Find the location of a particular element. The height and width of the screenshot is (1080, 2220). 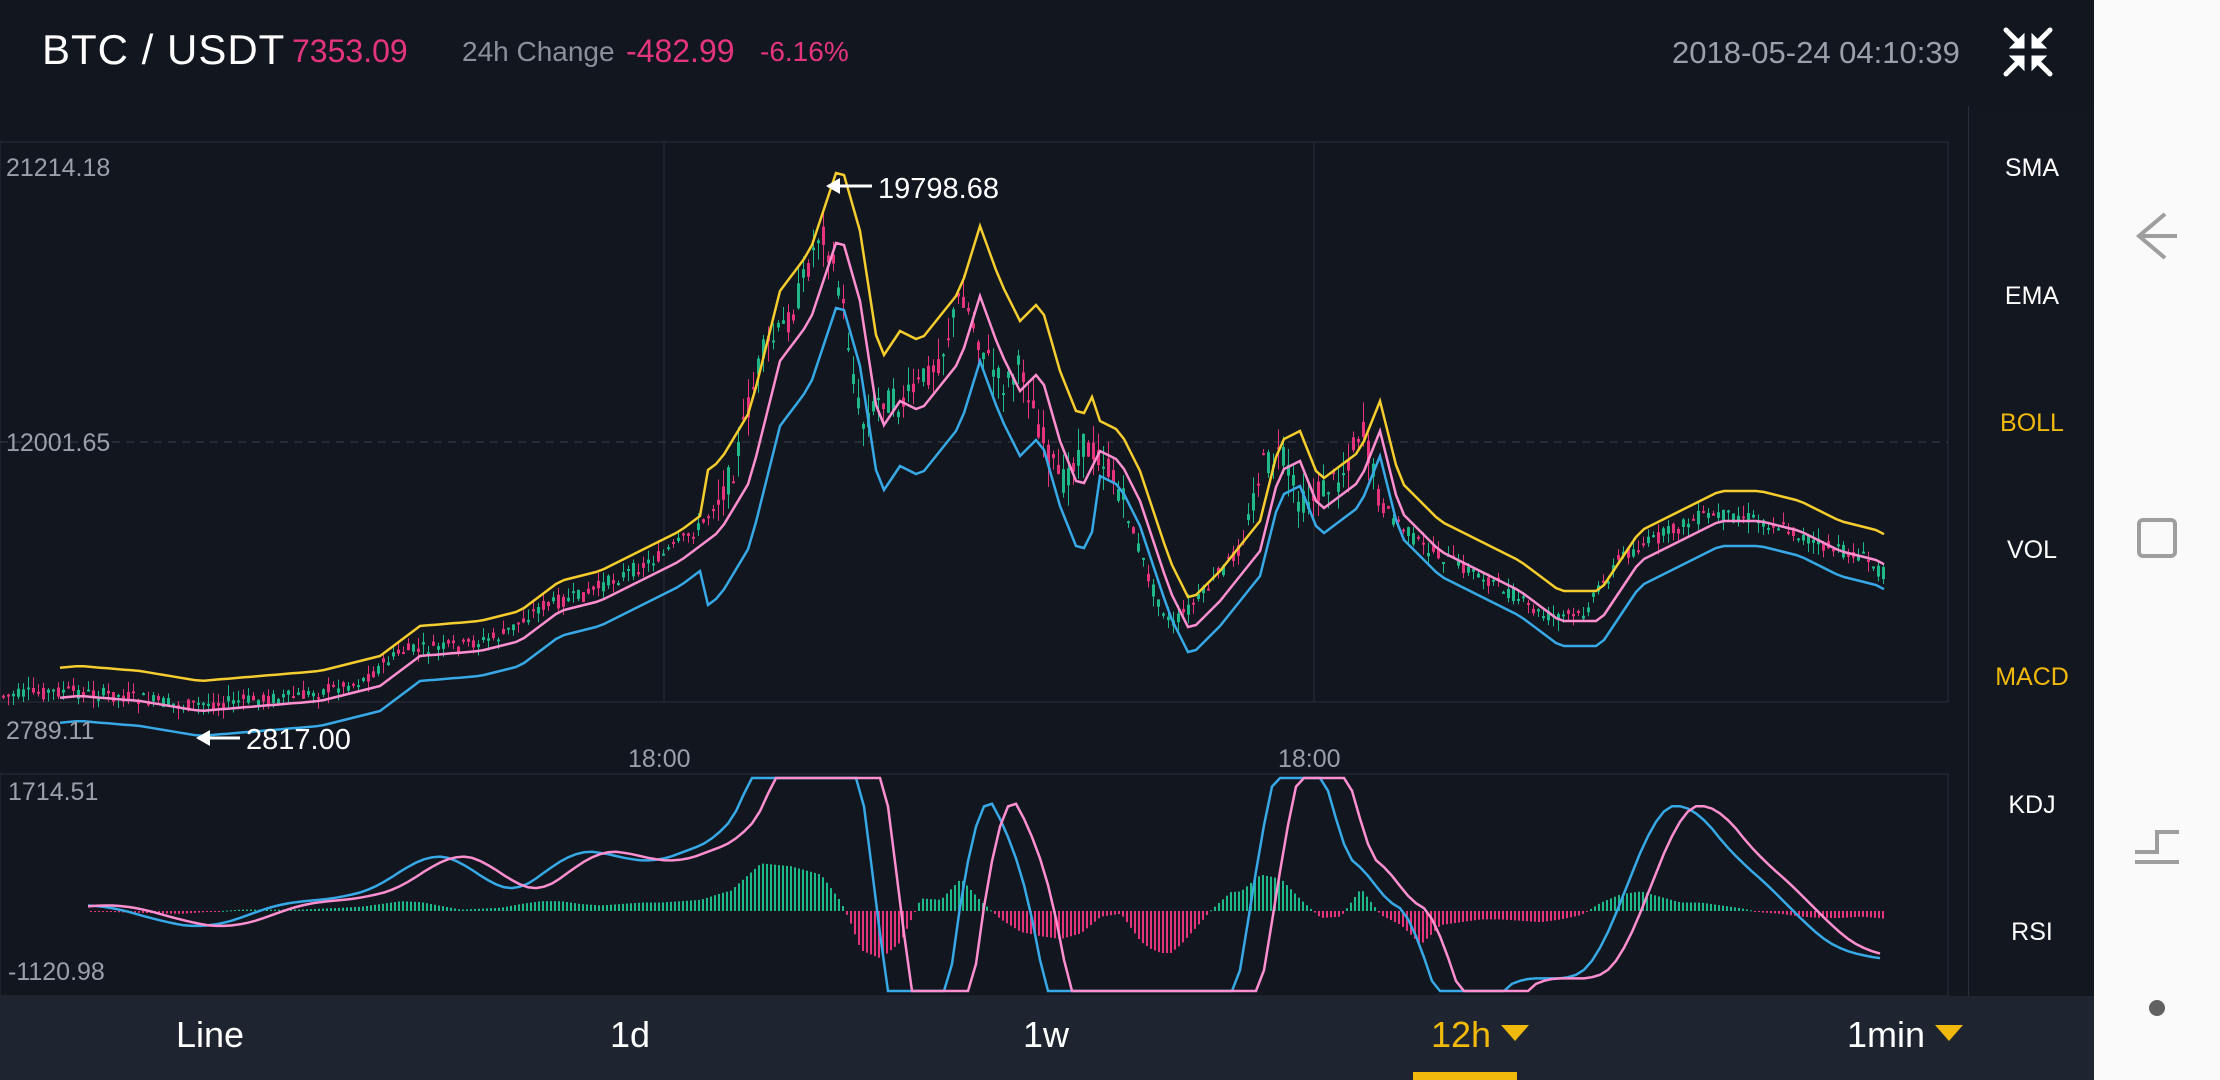

timeframe-bar: Line 1d 1w 12h 1min is located at coordinates (1047, 1038).